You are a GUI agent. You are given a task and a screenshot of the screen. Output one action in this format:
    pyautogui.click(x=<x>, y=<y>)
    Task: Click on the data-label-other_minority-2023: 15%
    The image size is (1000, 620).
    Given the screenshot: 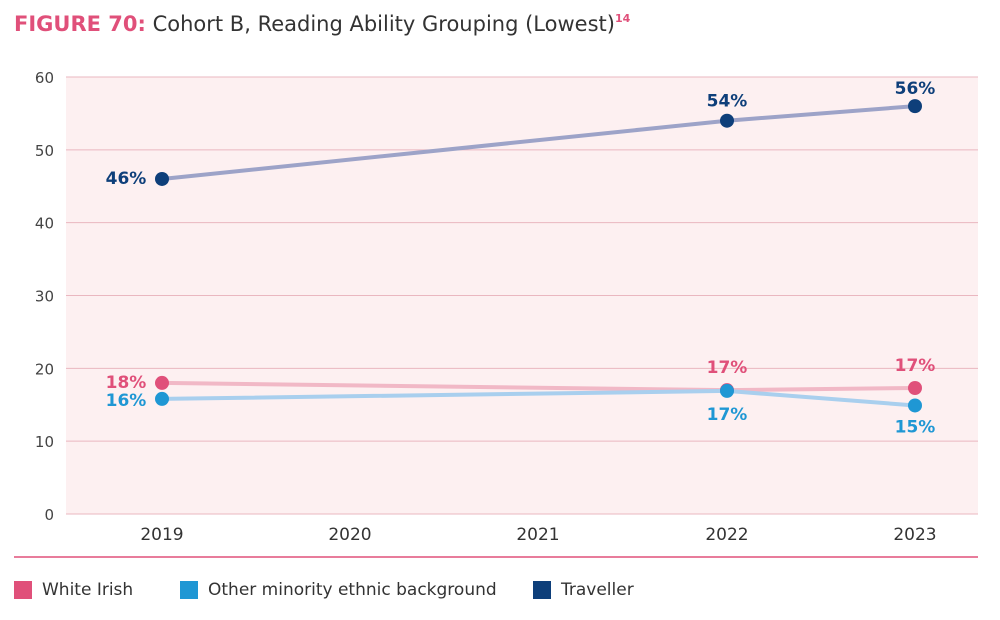 What is the action you would take?
    pyautogui.click(x=915, y=427)
    